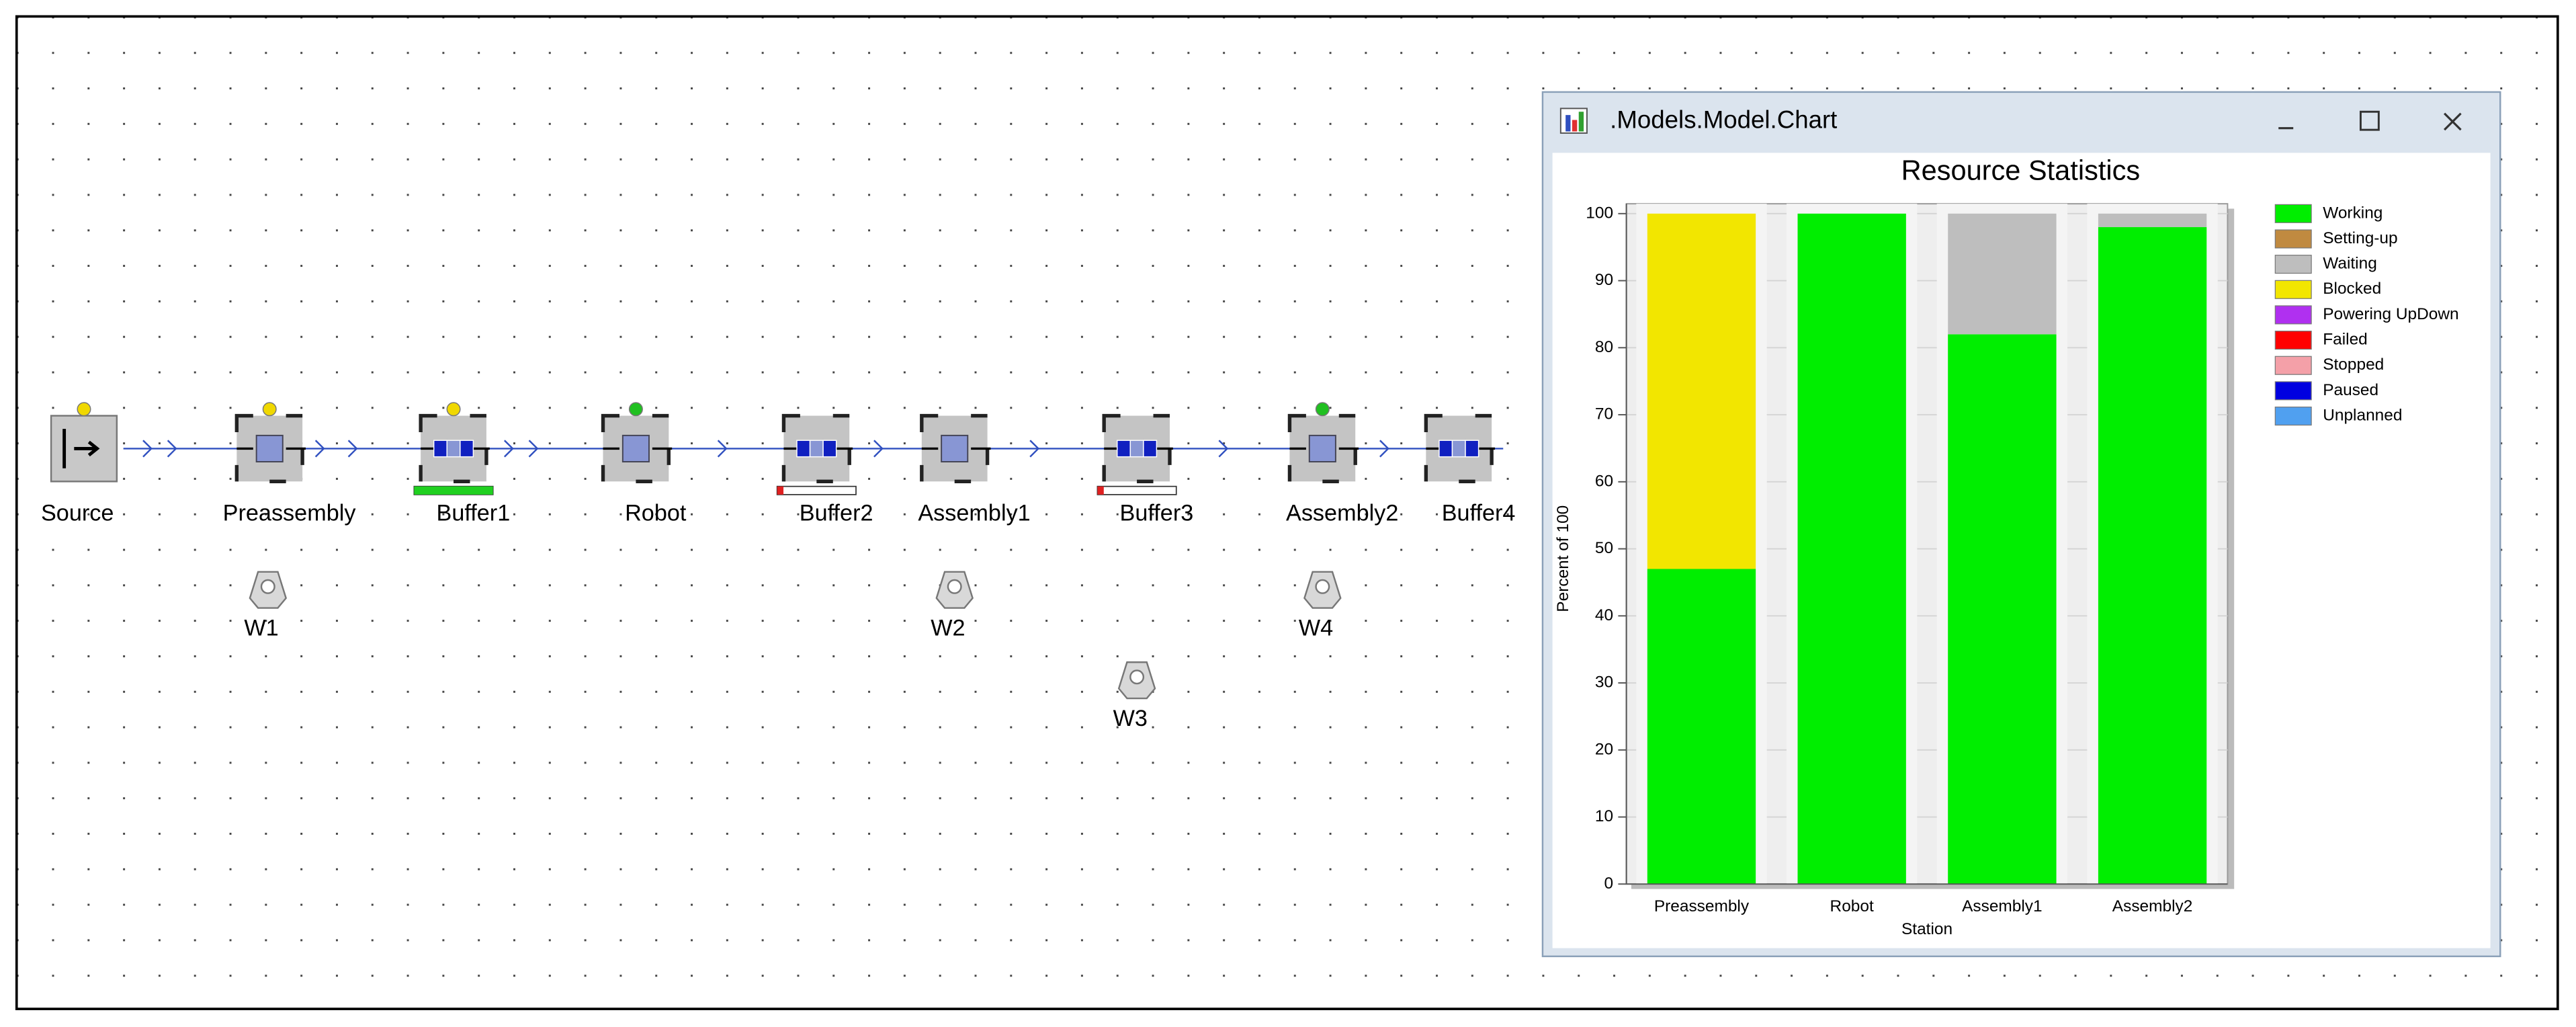 The width and height of the screenshot is (2576, 1027). I want to click on station-label: Buffer4, so click(1479, 513).